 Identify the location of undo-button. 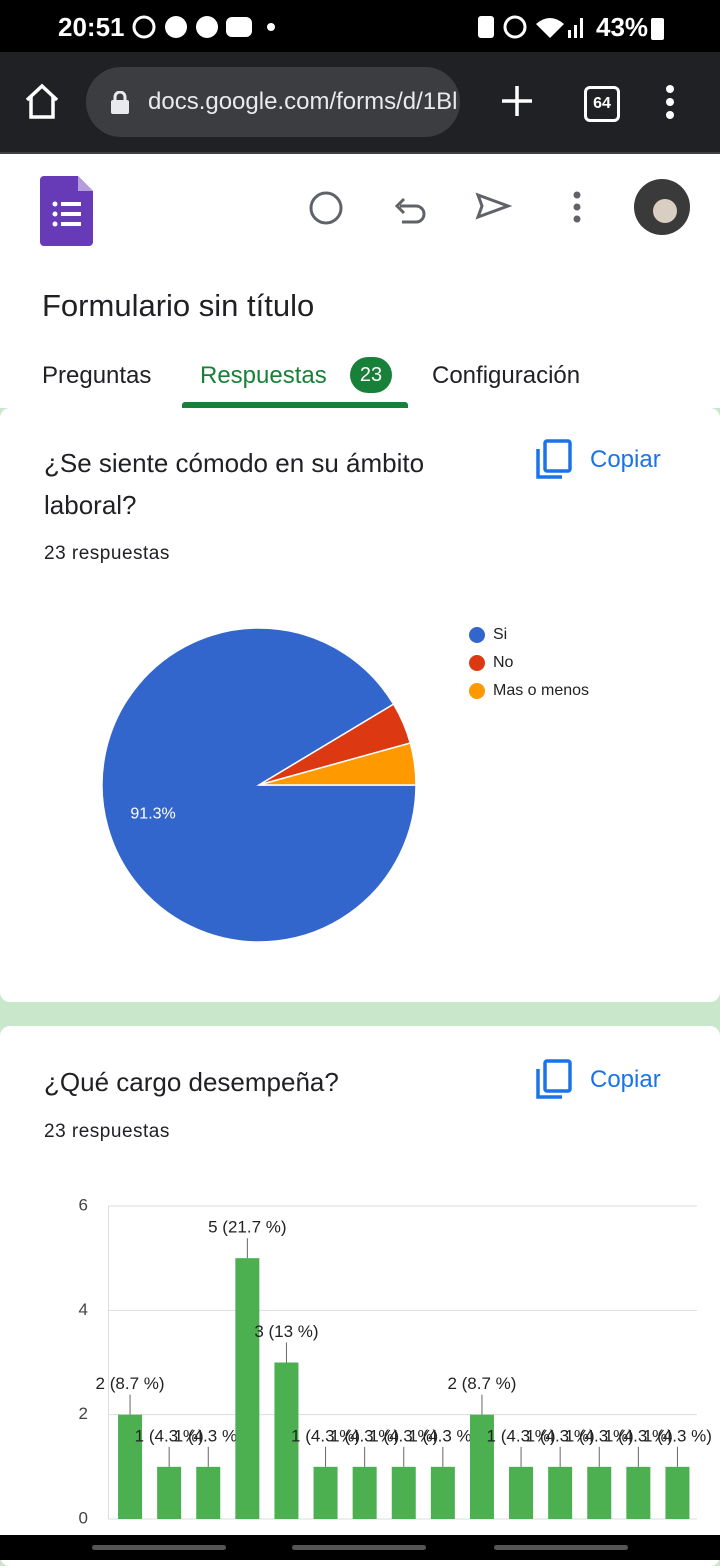
(410, 210).